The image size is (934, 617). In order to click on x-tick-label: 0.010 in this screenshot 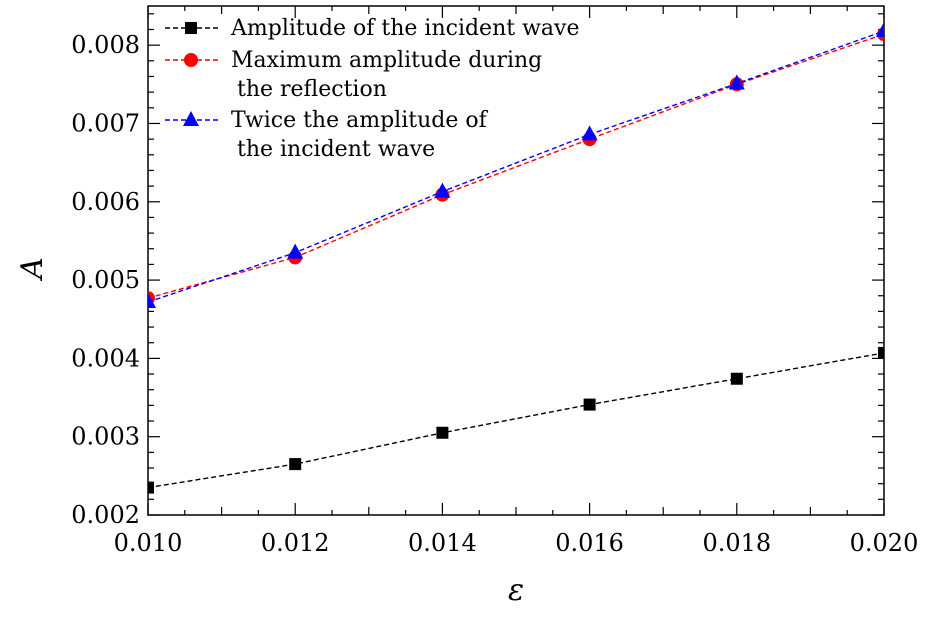, I will do `click(148, 543)`.